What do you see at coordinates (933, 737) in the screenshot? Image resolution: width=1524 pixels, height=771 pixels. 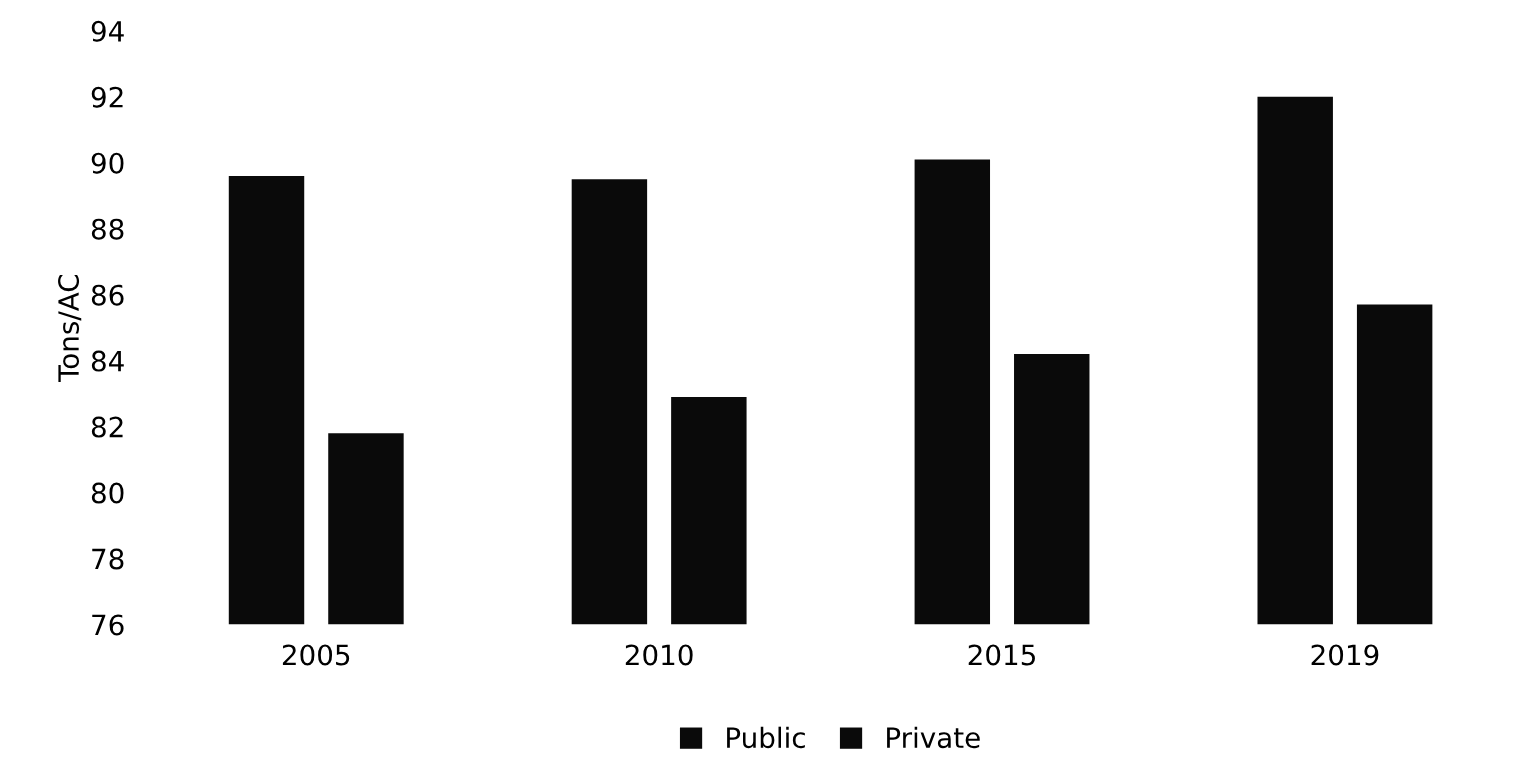 I see `legend-label: Private` at bounding box center [933, 737].